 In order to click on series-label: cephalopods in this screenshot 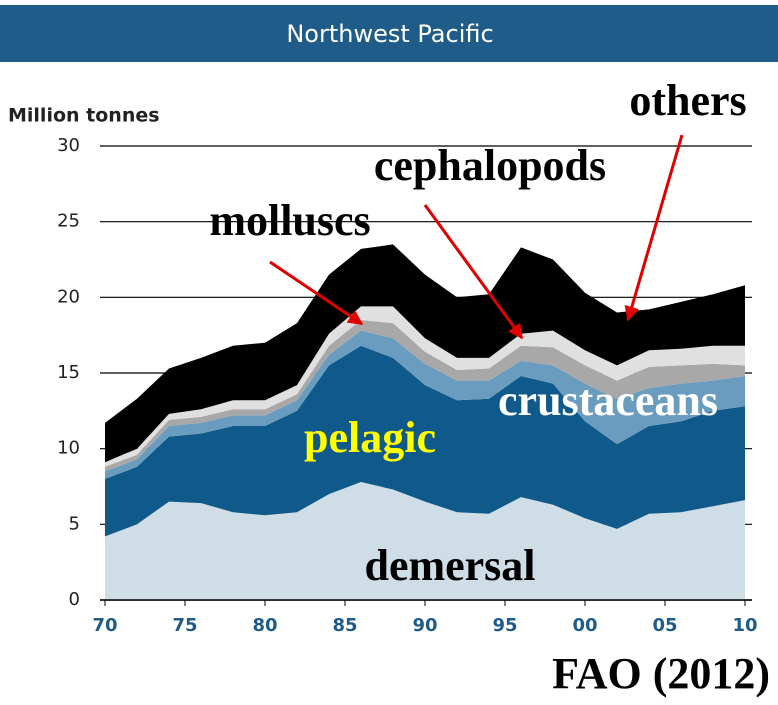, I will do `click(490, 165)`.